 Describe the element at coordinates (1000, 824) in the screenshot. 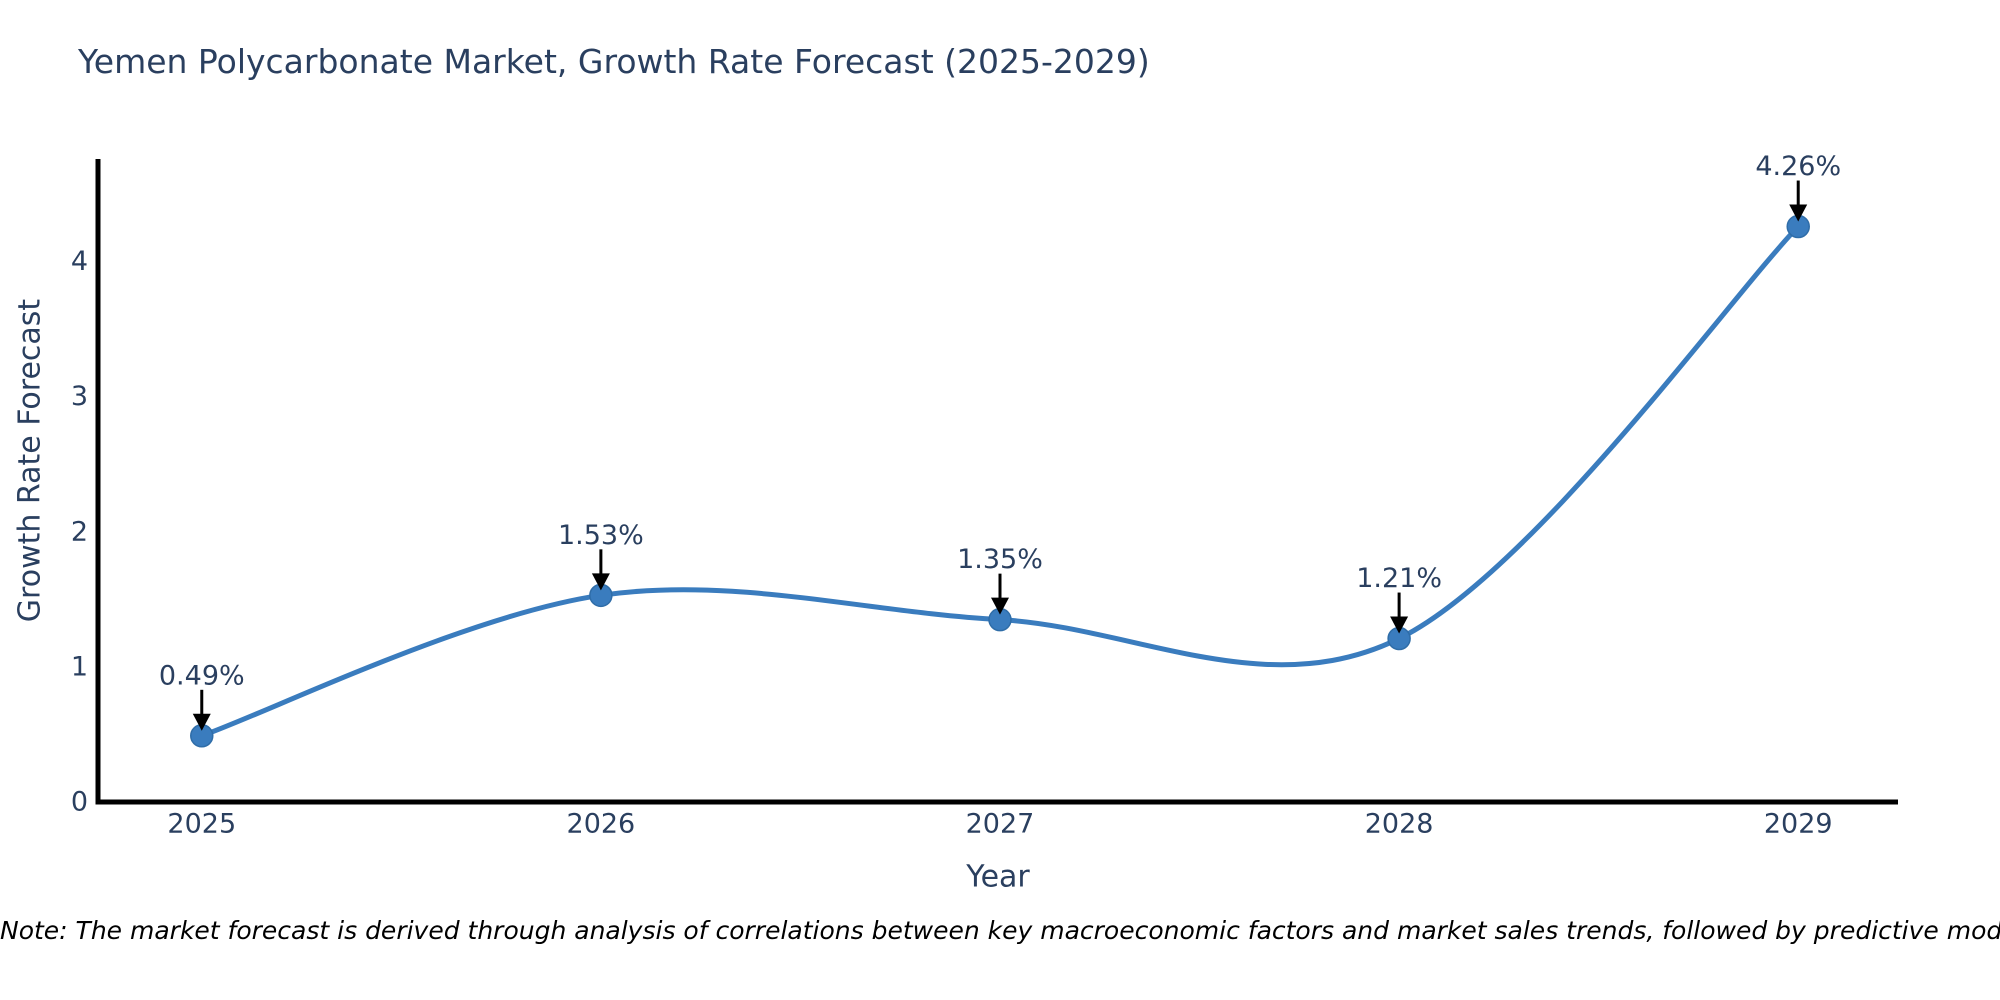

I see `x-tick-label: 2027` at that location.